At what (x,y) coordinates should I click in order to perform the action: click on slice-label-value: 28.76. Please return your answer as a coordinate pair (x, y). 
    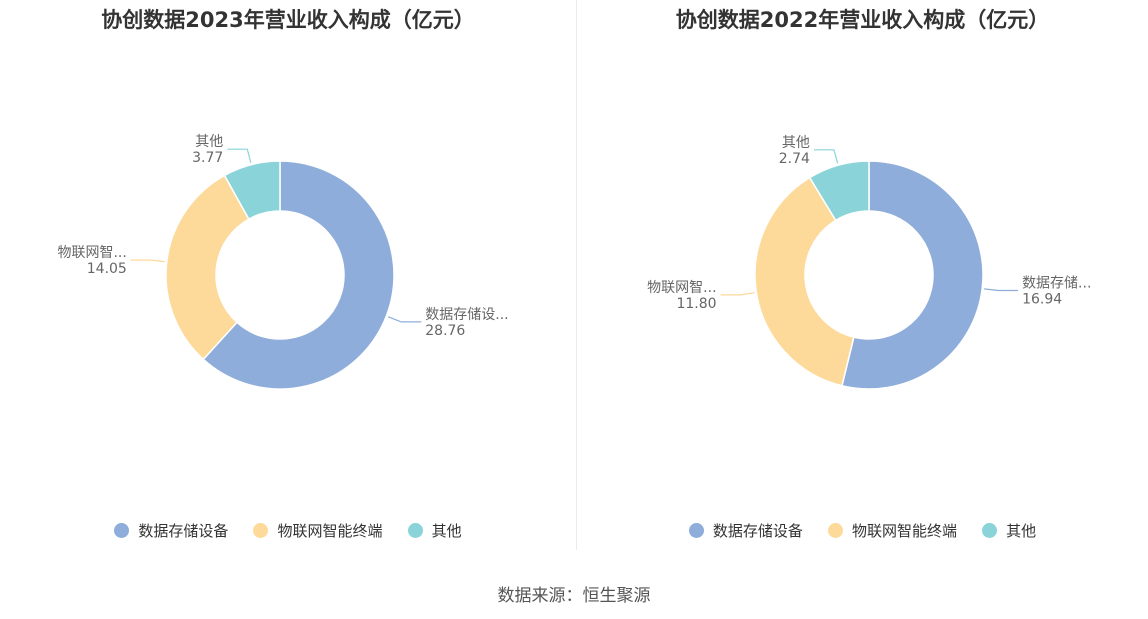
    Looking at the image, I should click on (445, 331).